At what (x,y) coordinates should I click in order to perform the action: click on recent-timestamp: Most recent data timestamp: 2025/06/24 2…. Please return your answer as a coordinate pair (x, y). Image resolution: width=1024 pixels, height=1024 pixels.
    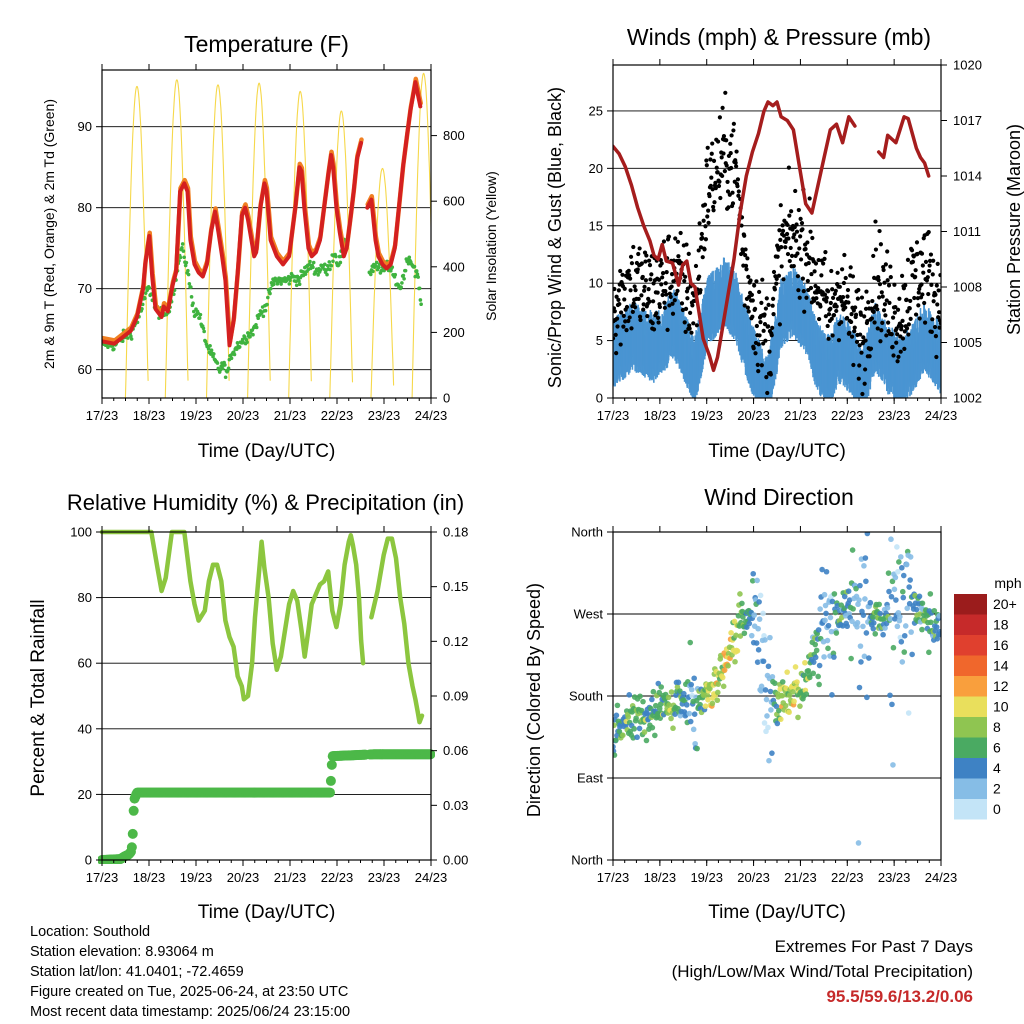
    Looking at the image, I should click on (190, 1012).